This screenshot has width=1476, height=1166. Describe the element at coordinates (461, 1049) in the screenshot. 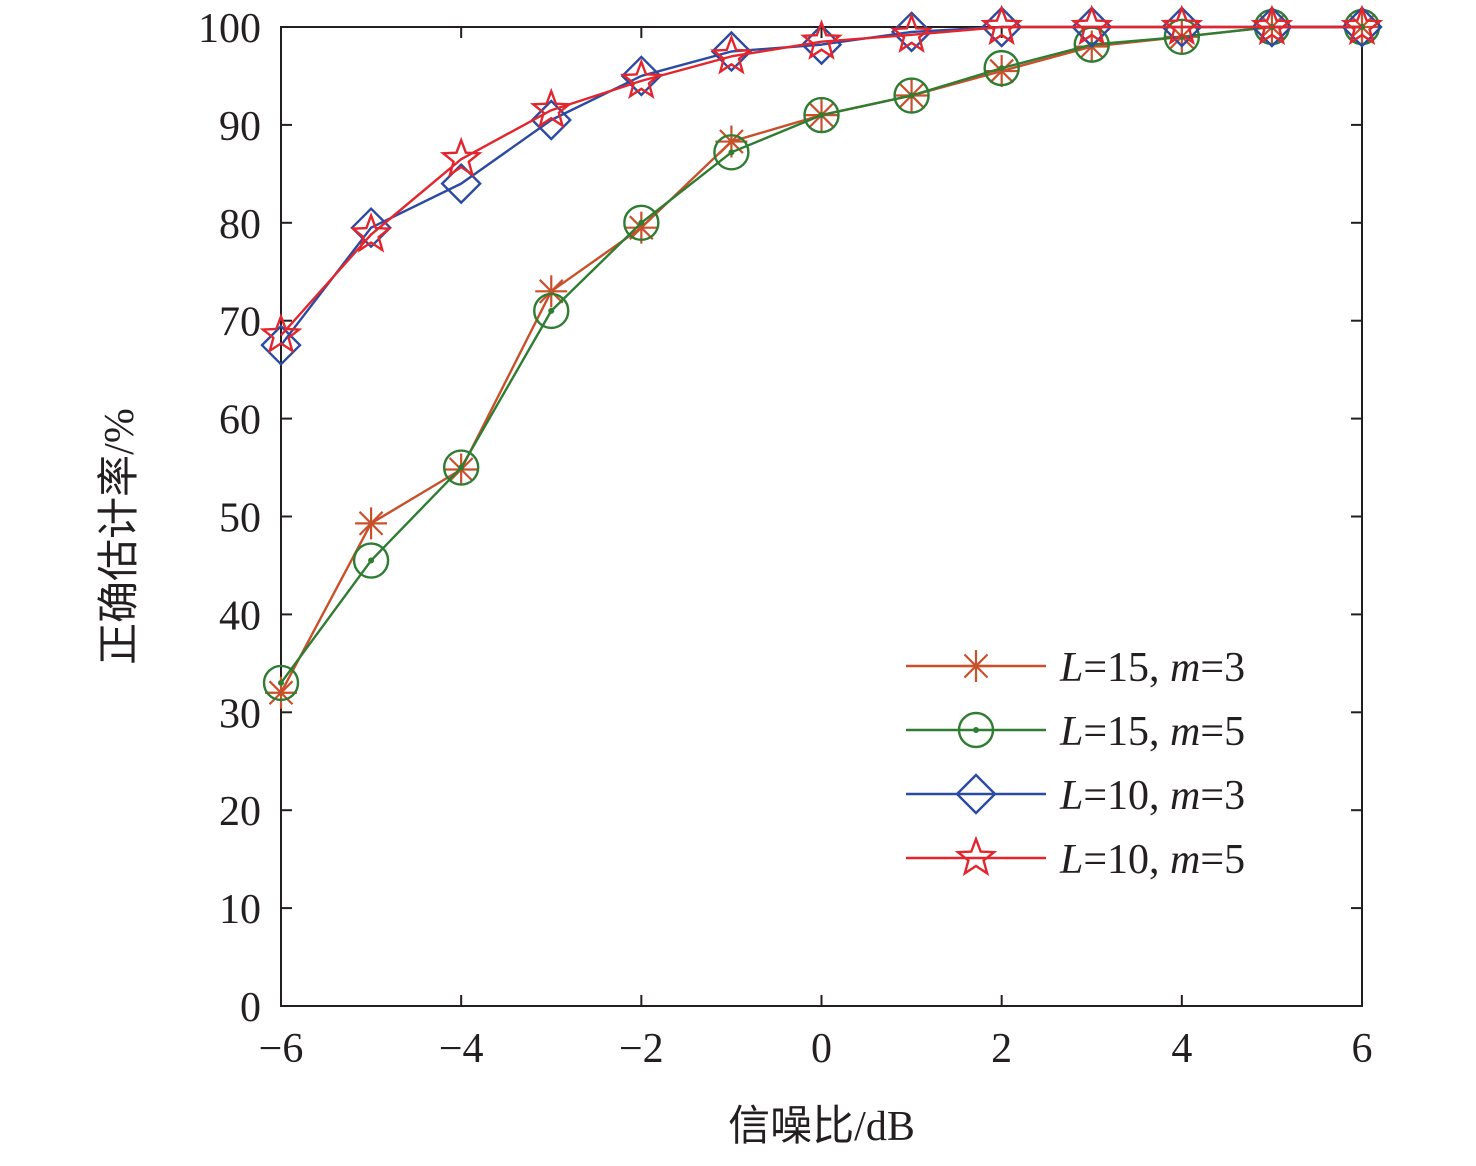

I see `x-tick-label: −4` at that location.